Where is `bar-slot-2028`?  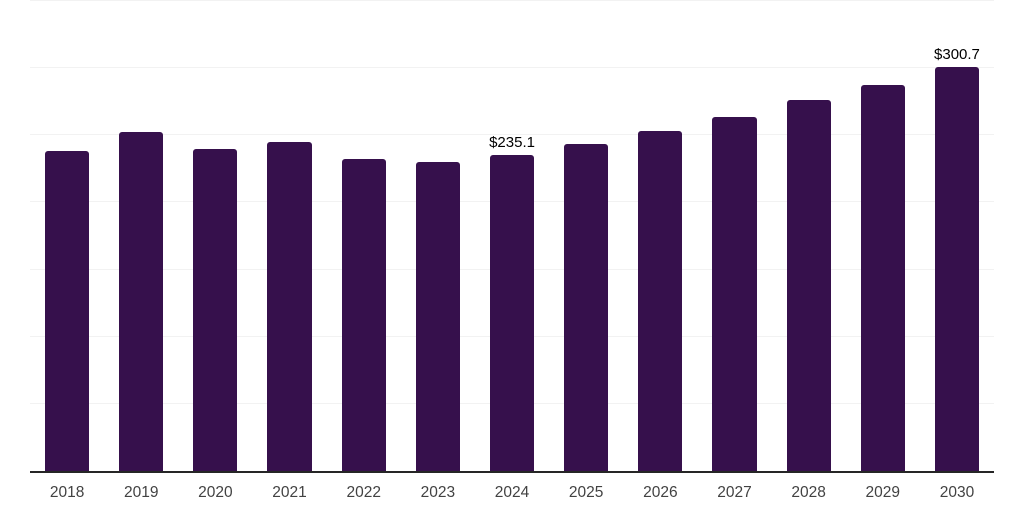 bar-slot-2028 is located at coordinates (809, 236).